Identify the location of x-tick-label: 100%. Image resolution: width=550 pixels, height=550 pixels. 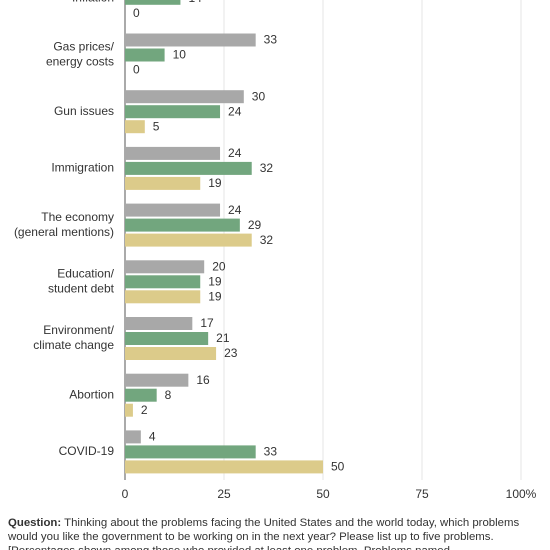
(521, 494).